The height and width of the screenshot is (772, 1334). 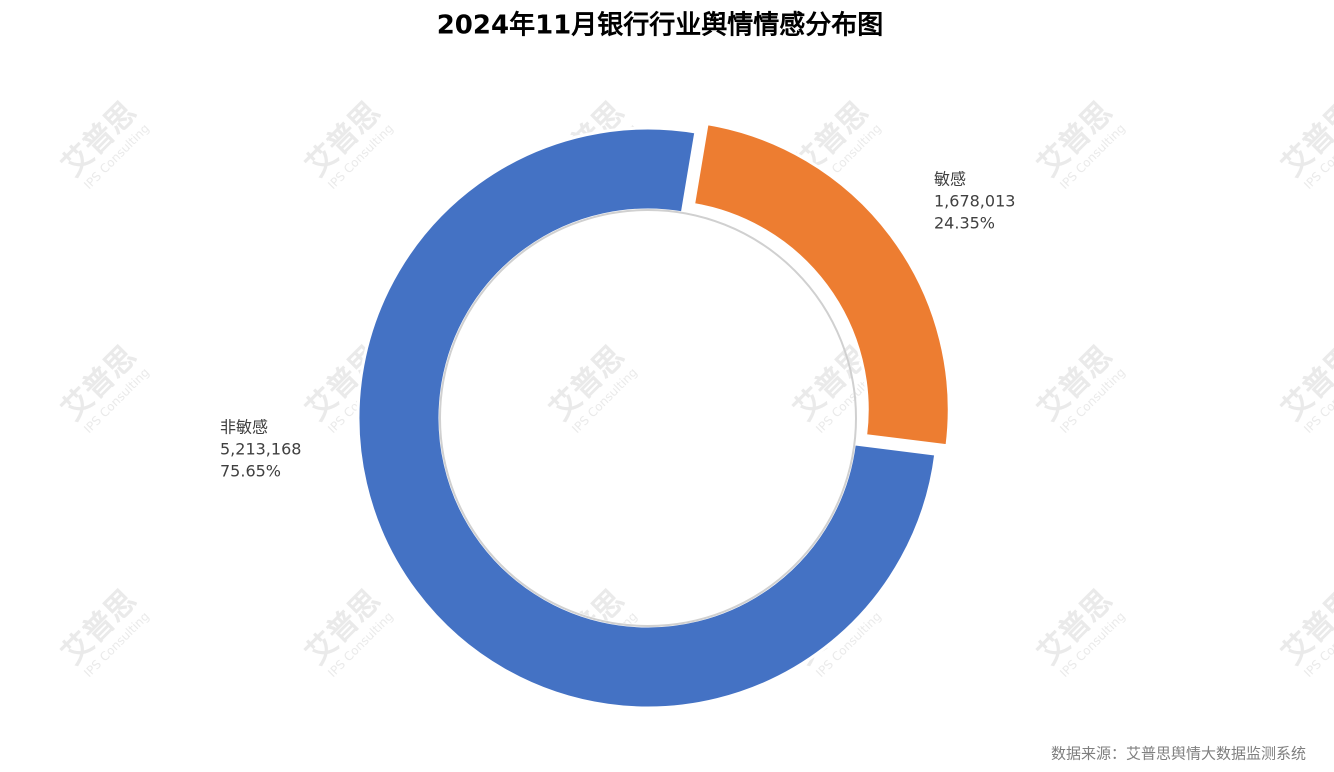 I want to click on source: 数据来源：艾普思舆情大数据监测系统, so click(x=1178, y=754).